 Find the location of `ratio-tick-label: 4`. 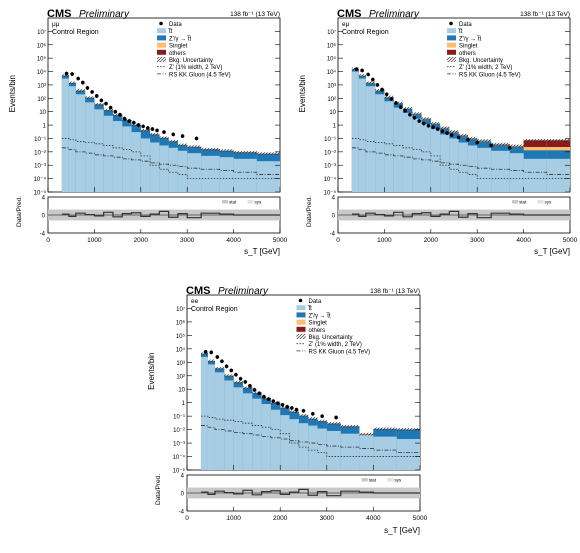

ratio-tick-label: 4 is located at coordinates (334, 199).